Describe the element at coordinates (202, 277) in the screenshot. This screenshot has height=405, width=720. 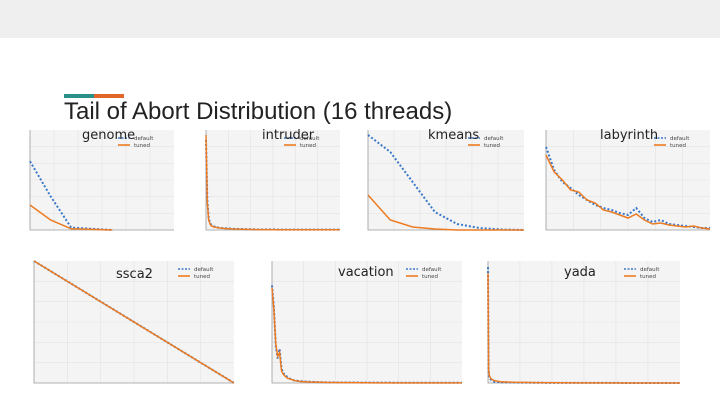
I see `ssca2-legend-label: tuned` at that location.